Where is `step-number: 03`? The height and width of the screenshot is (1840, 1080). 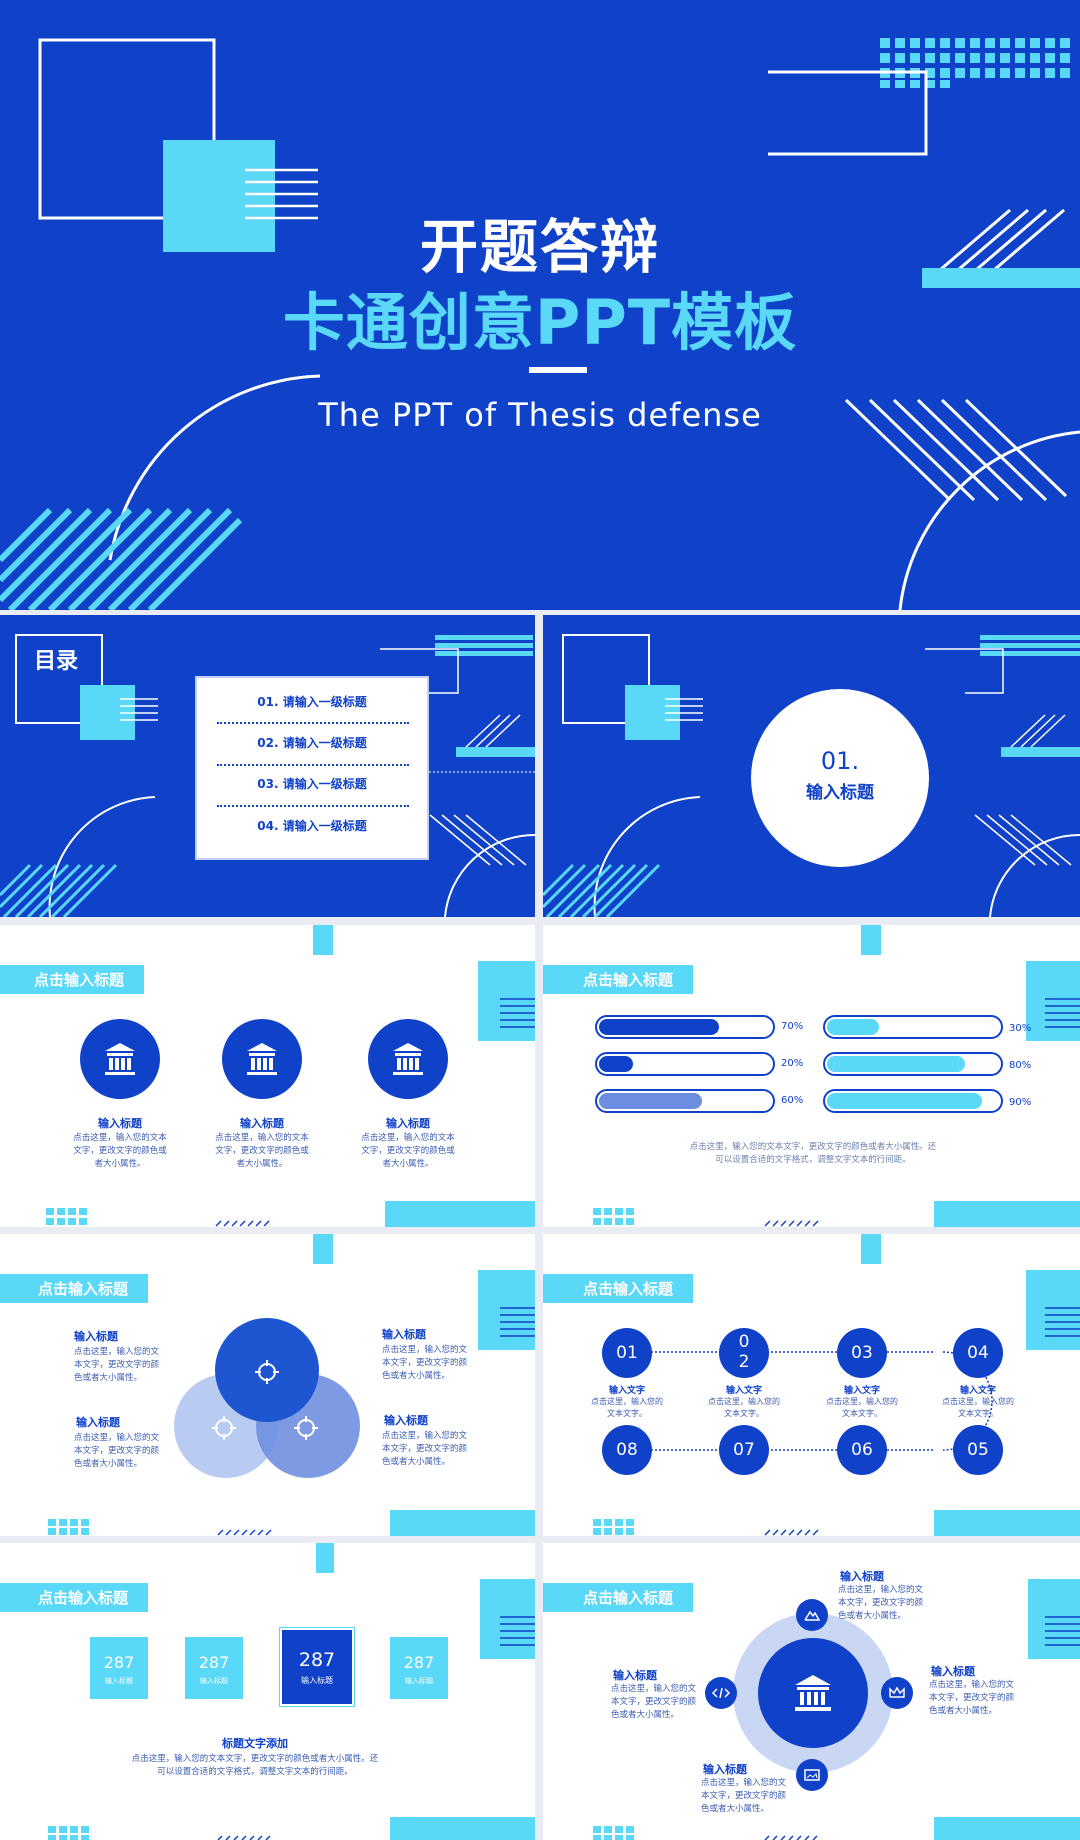
step-number: 03 is located at coordinates (862, 1353).